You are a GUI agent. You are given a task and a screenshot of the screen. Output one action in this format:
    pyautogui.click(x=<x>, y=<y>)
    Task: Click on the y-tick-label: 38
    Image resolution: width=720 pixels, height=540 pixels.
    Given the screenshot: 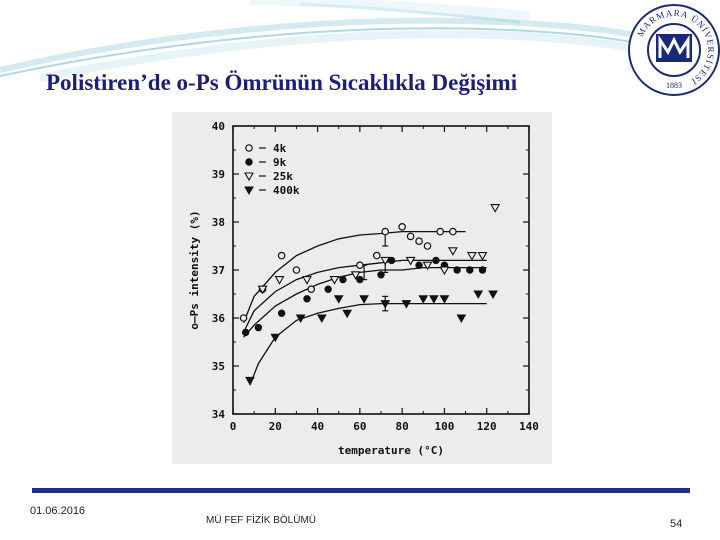 What is the action you would take?
    pyautogui.click(x=218, y=222)
    